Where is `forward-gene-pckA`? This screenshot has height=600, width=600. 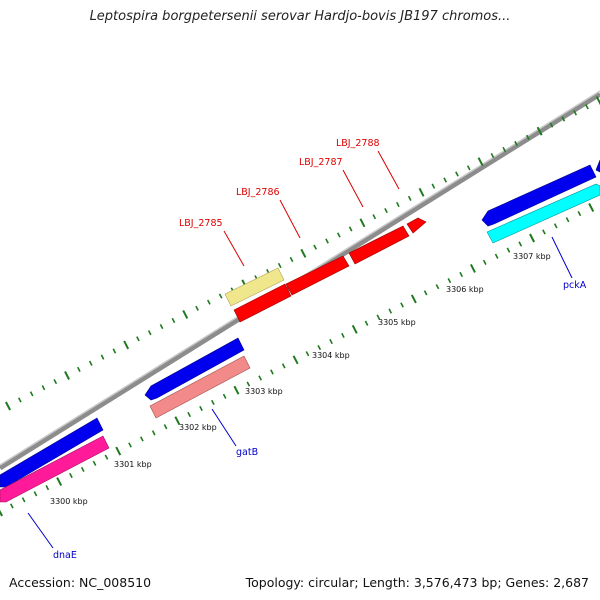
forward-gene-pckA is located at coordinates (539, 195).